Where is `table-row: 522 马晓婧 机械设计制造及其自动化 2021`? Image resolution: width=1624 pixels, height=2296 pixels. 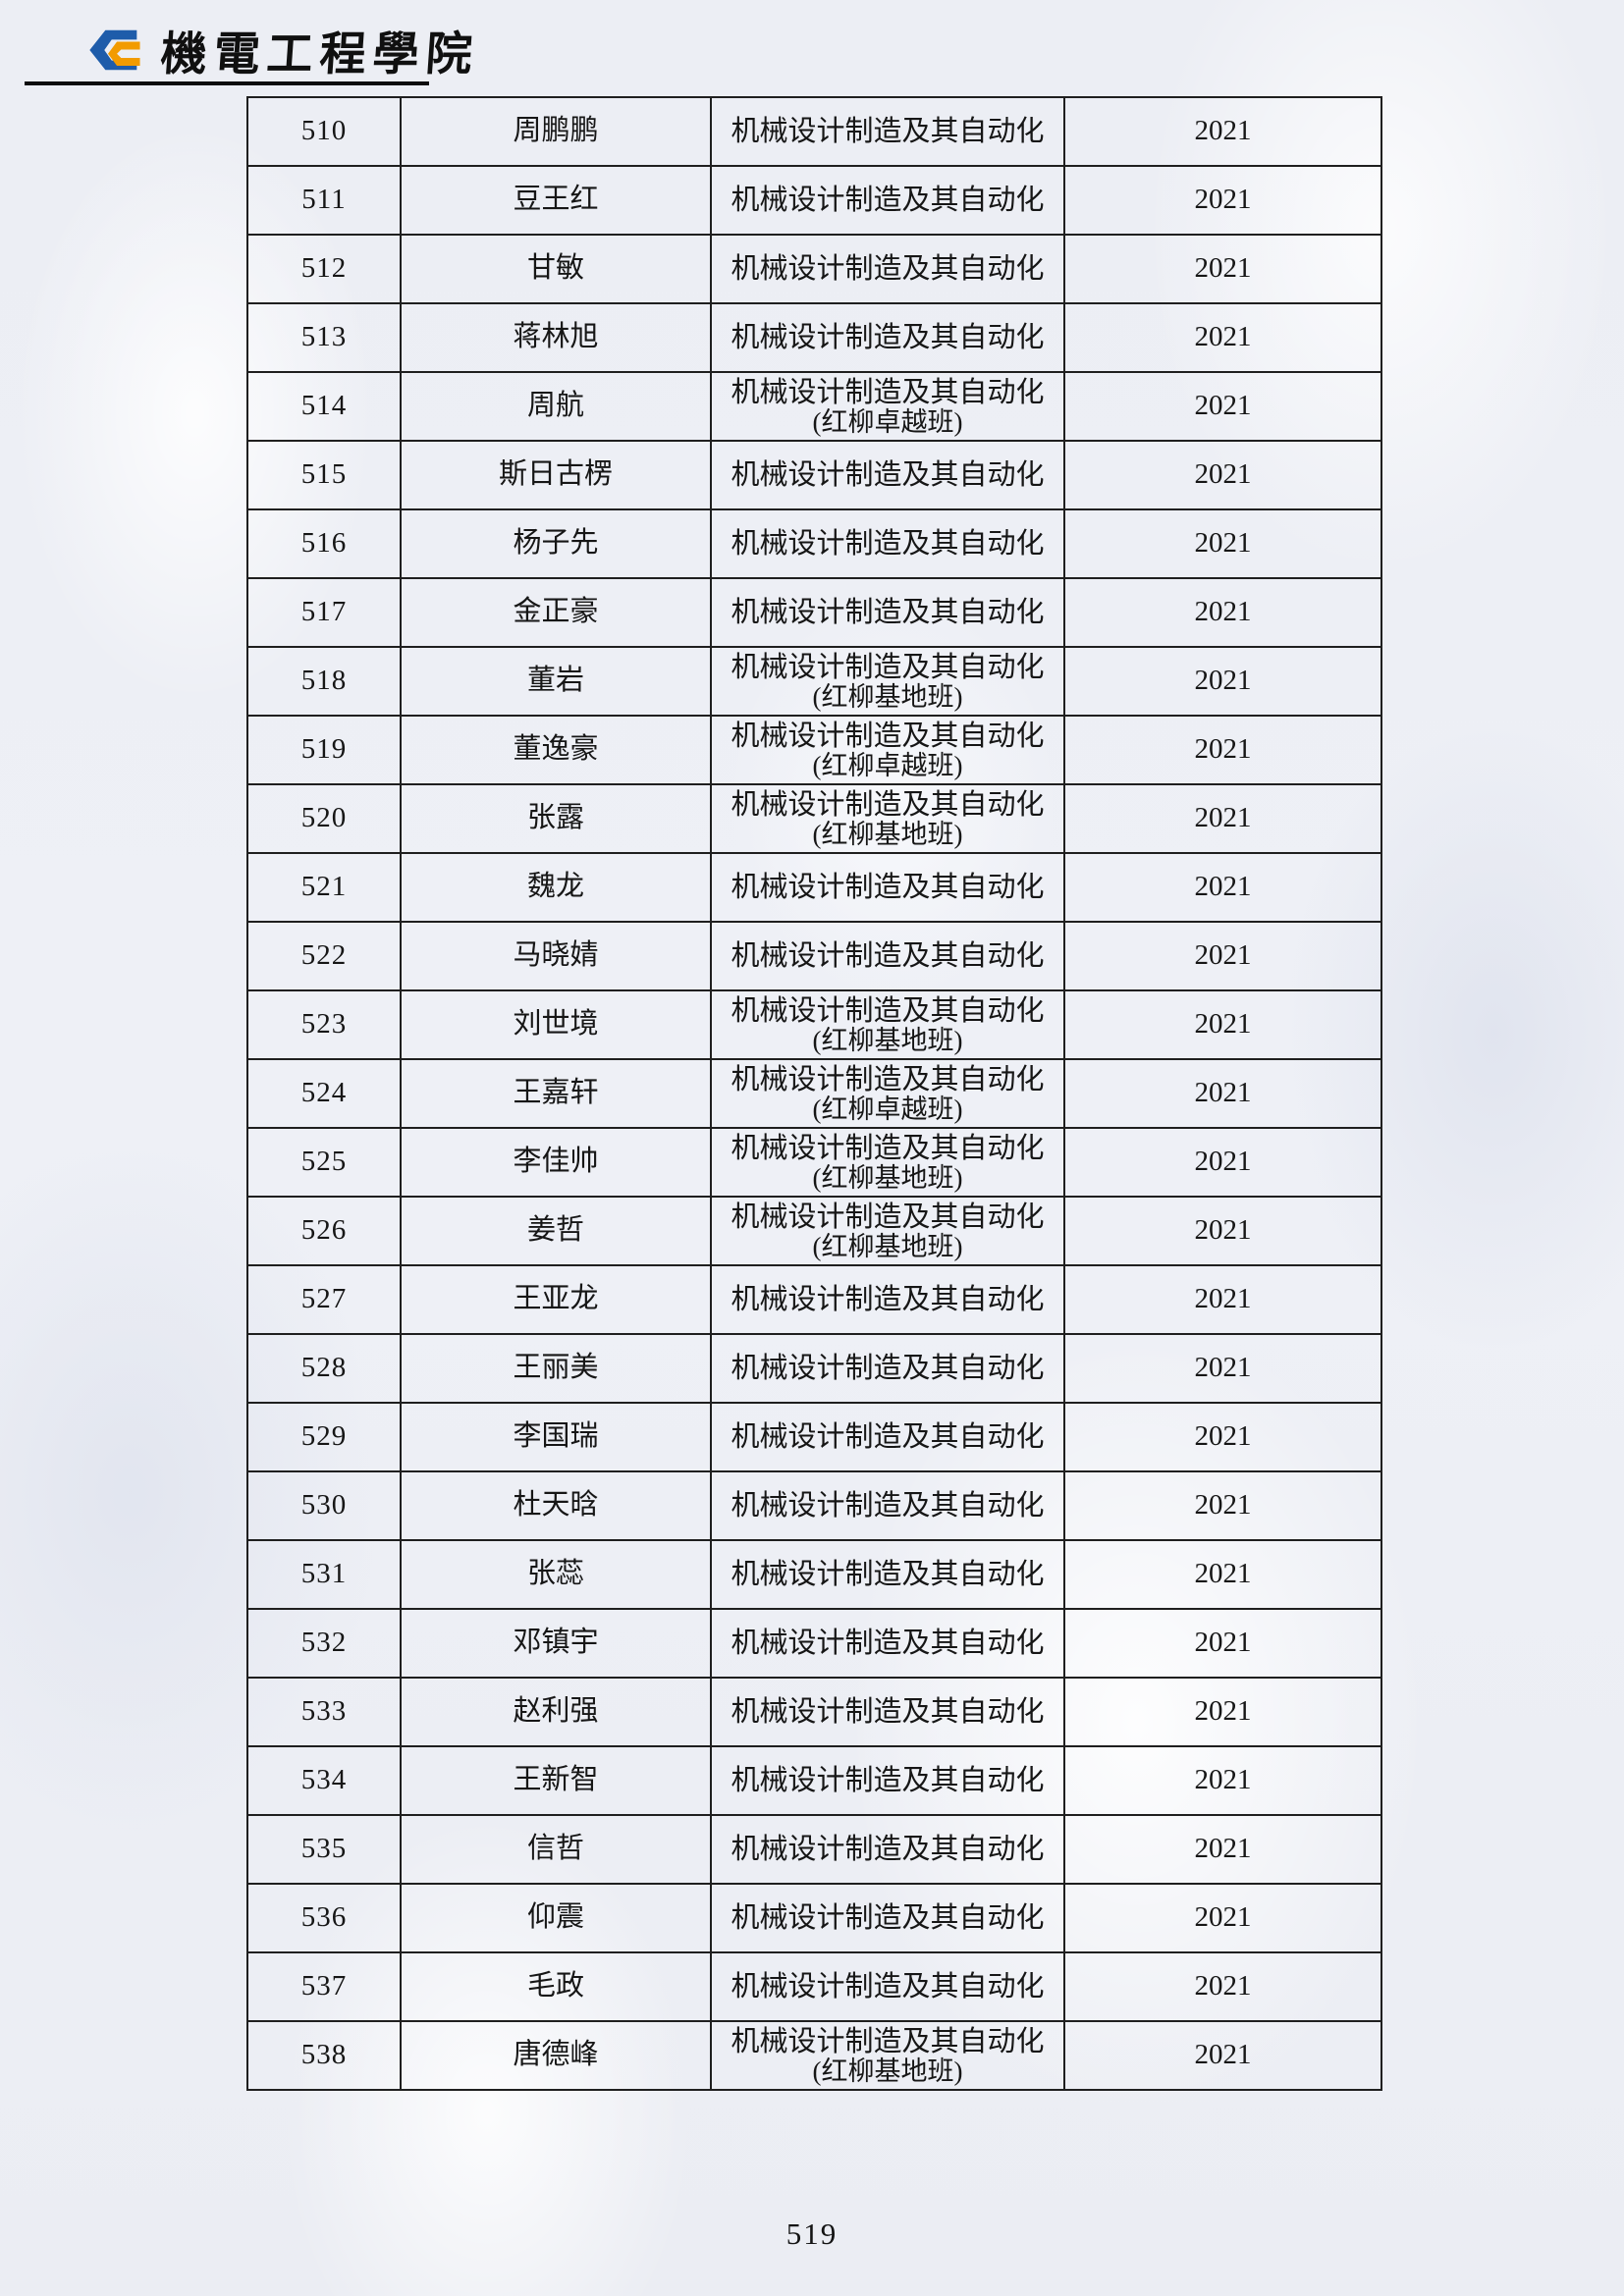
table-row: 522 马晓婧 机械设计制造及其自动化 2021 is located at coordinates (814, 956).